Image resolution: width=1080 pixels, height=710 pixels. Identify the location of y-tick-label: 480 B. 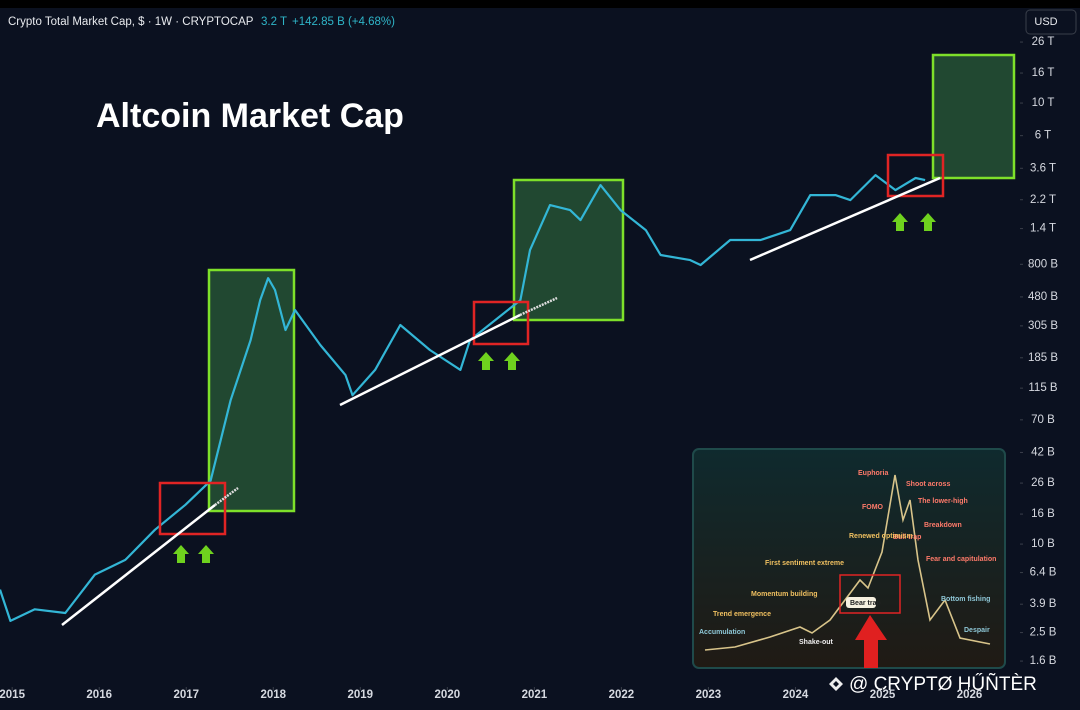
(1043, 297).